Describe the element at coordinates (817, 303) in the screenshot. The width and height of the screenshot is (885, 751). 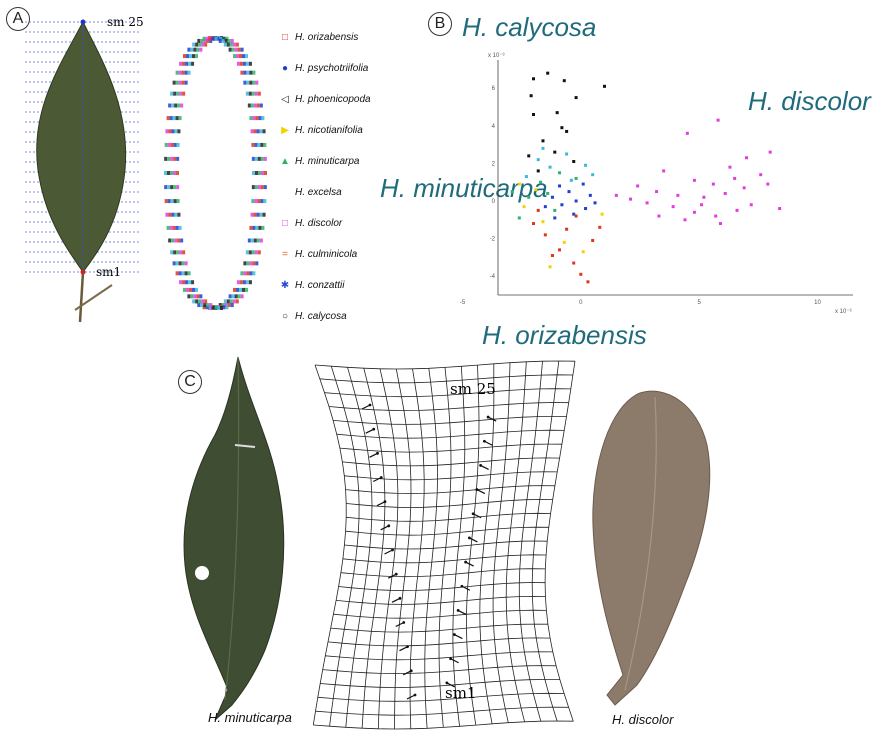
I see `x-tick-label: 10` at that location.